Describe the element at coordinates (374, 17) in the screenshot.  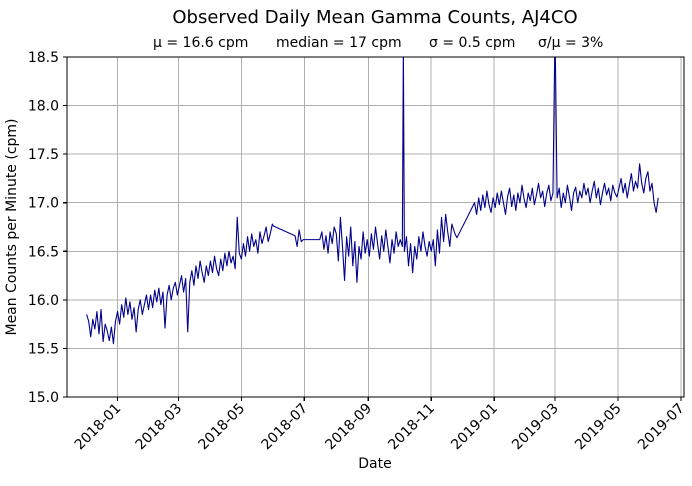
I see `chart-title: Observed Daily Mean Gamma Counts, AJ4CO` at that location.